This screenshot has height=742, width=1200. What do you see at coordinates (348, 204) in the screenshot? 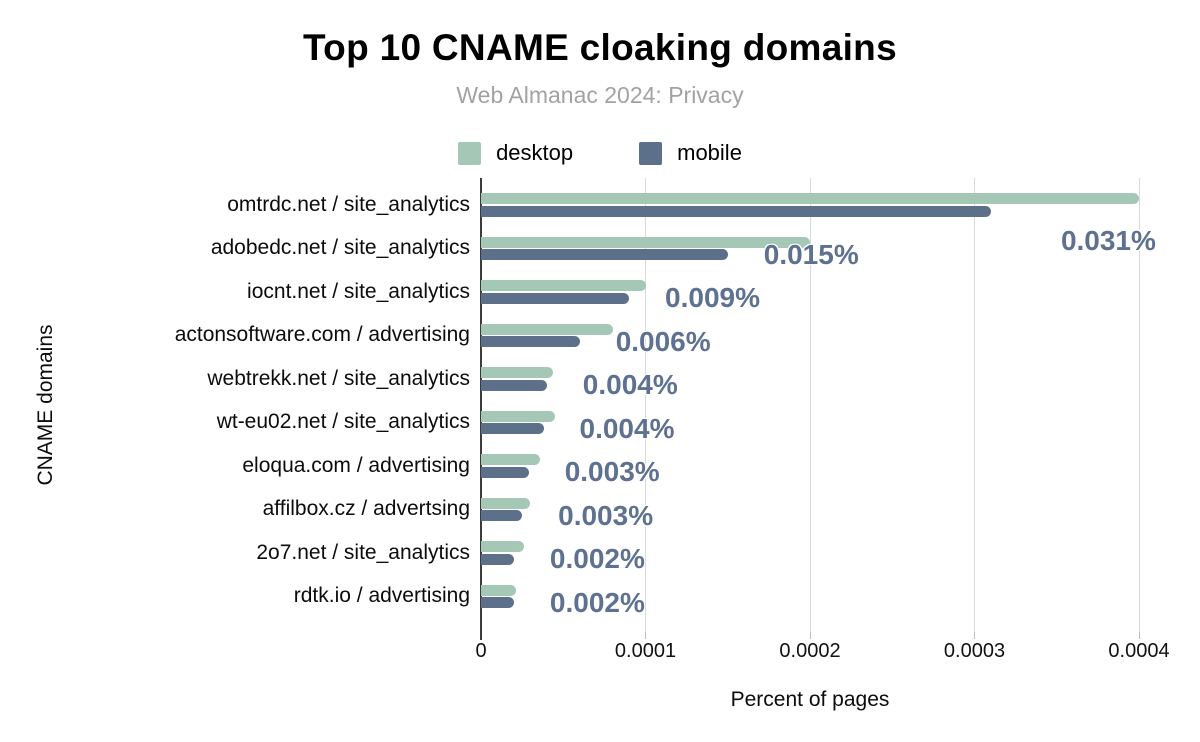
I see `category-label: omtrdc.net / site_analytics` at bounding box center [348, 204].